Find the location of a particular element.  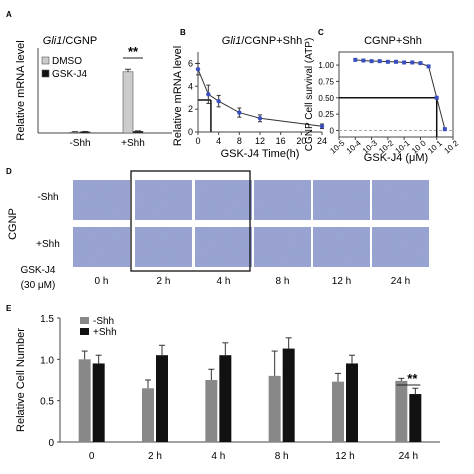

micro-row-label-plus-shh: +Shh is located at coordinates (48, 244).